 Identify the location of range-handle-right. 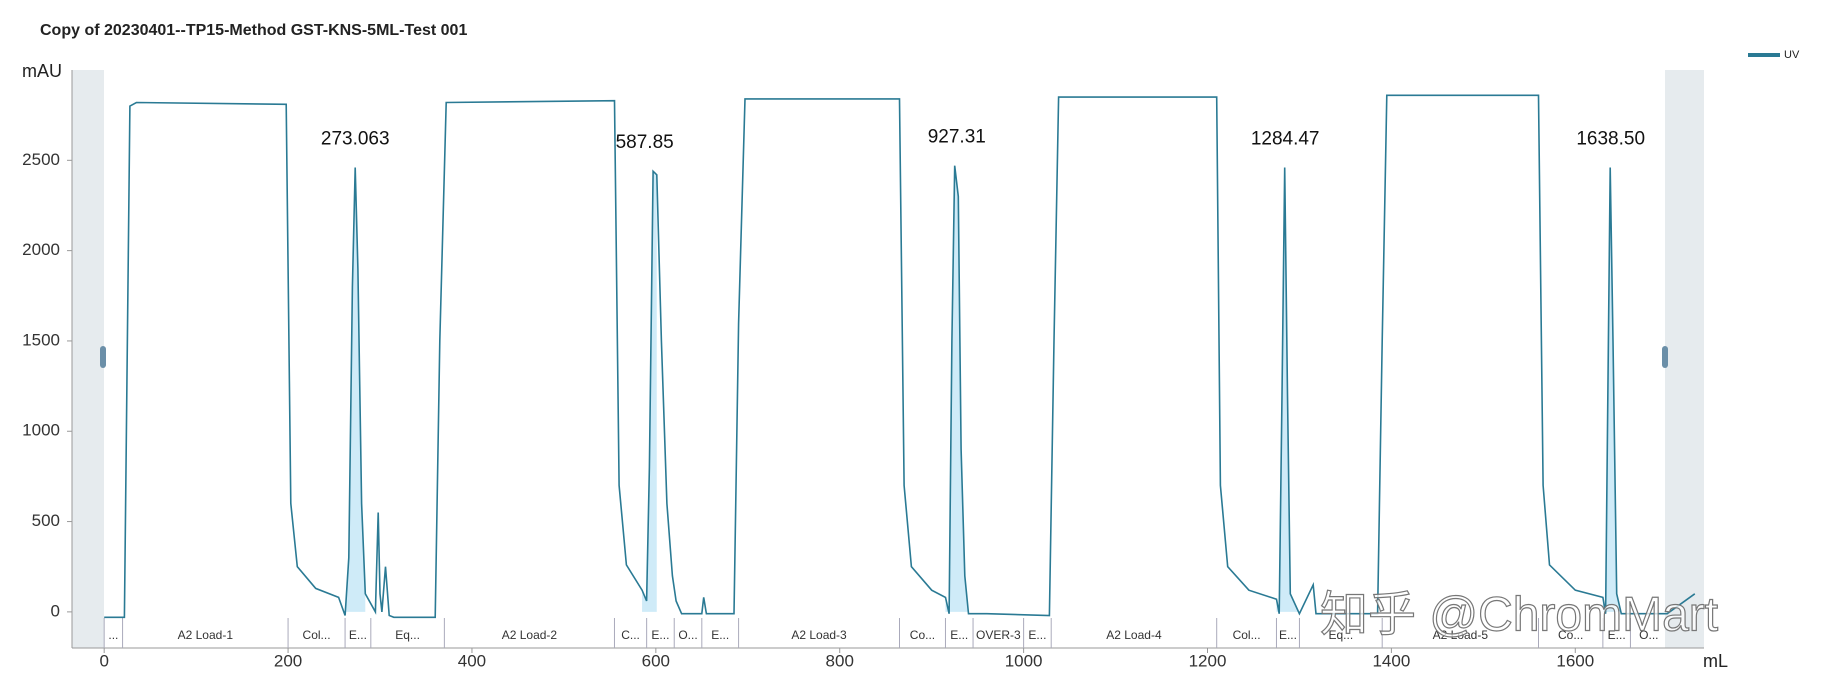
(1665, 357).